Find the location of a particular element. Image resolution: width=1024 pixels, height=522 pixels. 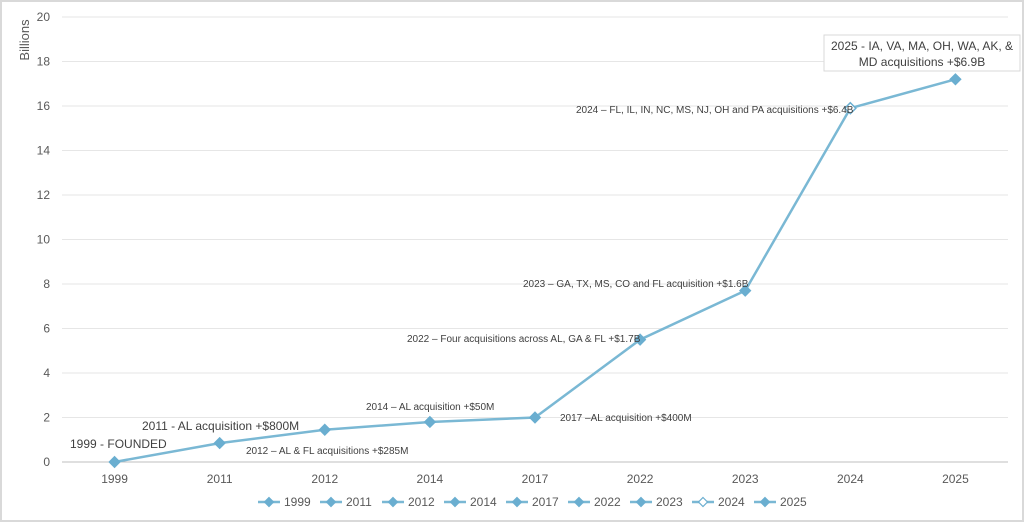

legend-marker-2017 is located at coordinates (517, 502).